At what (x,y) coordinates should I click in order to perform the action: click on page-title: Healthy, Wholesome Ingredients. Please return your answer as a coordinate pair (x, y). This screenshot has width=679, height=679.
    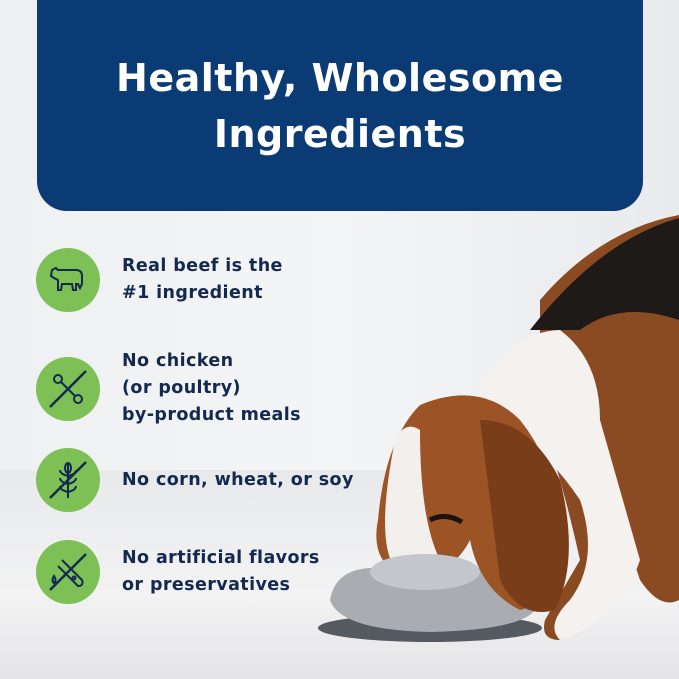
    Looking at the image, I should click on (340, 106).